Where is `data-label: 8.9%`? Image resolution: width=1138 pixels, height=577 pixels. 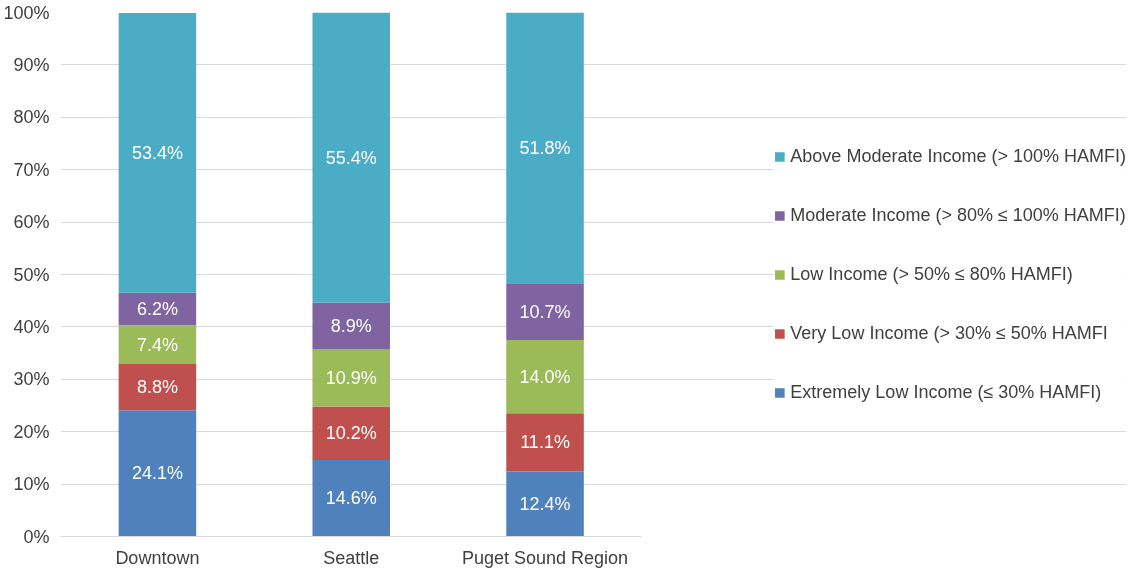 data-label: 8.9% is located at coordinates (351, 326).